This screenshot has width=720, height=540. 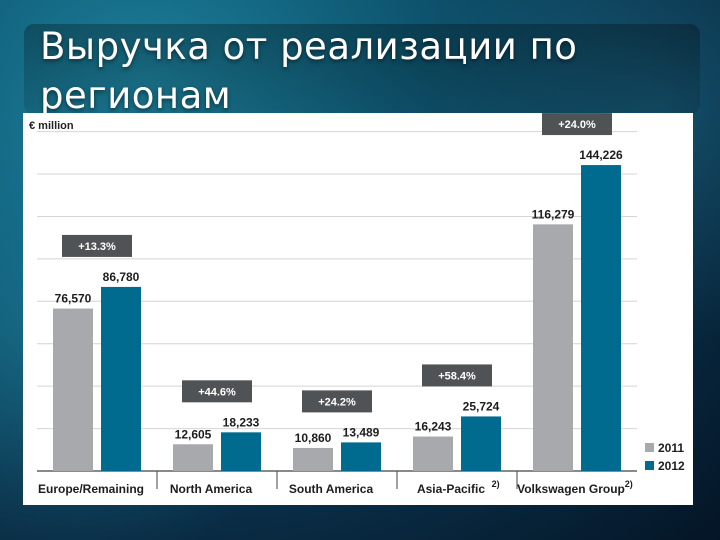 What do you see at coordinates (601, 318) in the screenshot?
I see `bar-2012-volkswagen-group` at bounding box center [601, 318].